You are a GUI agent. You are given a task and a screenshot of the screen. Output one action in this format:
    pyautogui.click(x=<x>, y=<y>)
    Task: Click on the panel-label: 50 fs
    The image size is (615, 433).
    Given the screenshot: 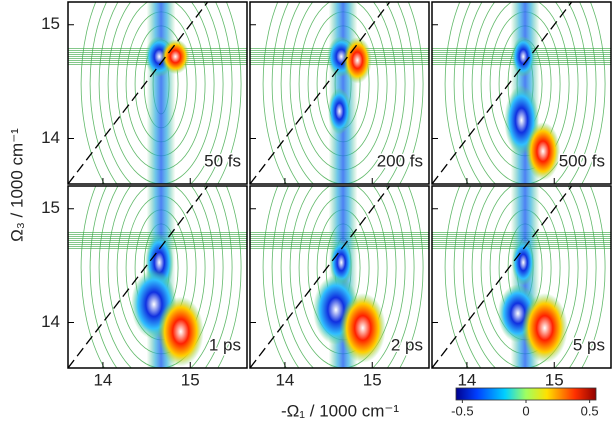 What is the action you would take?
    pyautogui.click(x=222, y=160)
    